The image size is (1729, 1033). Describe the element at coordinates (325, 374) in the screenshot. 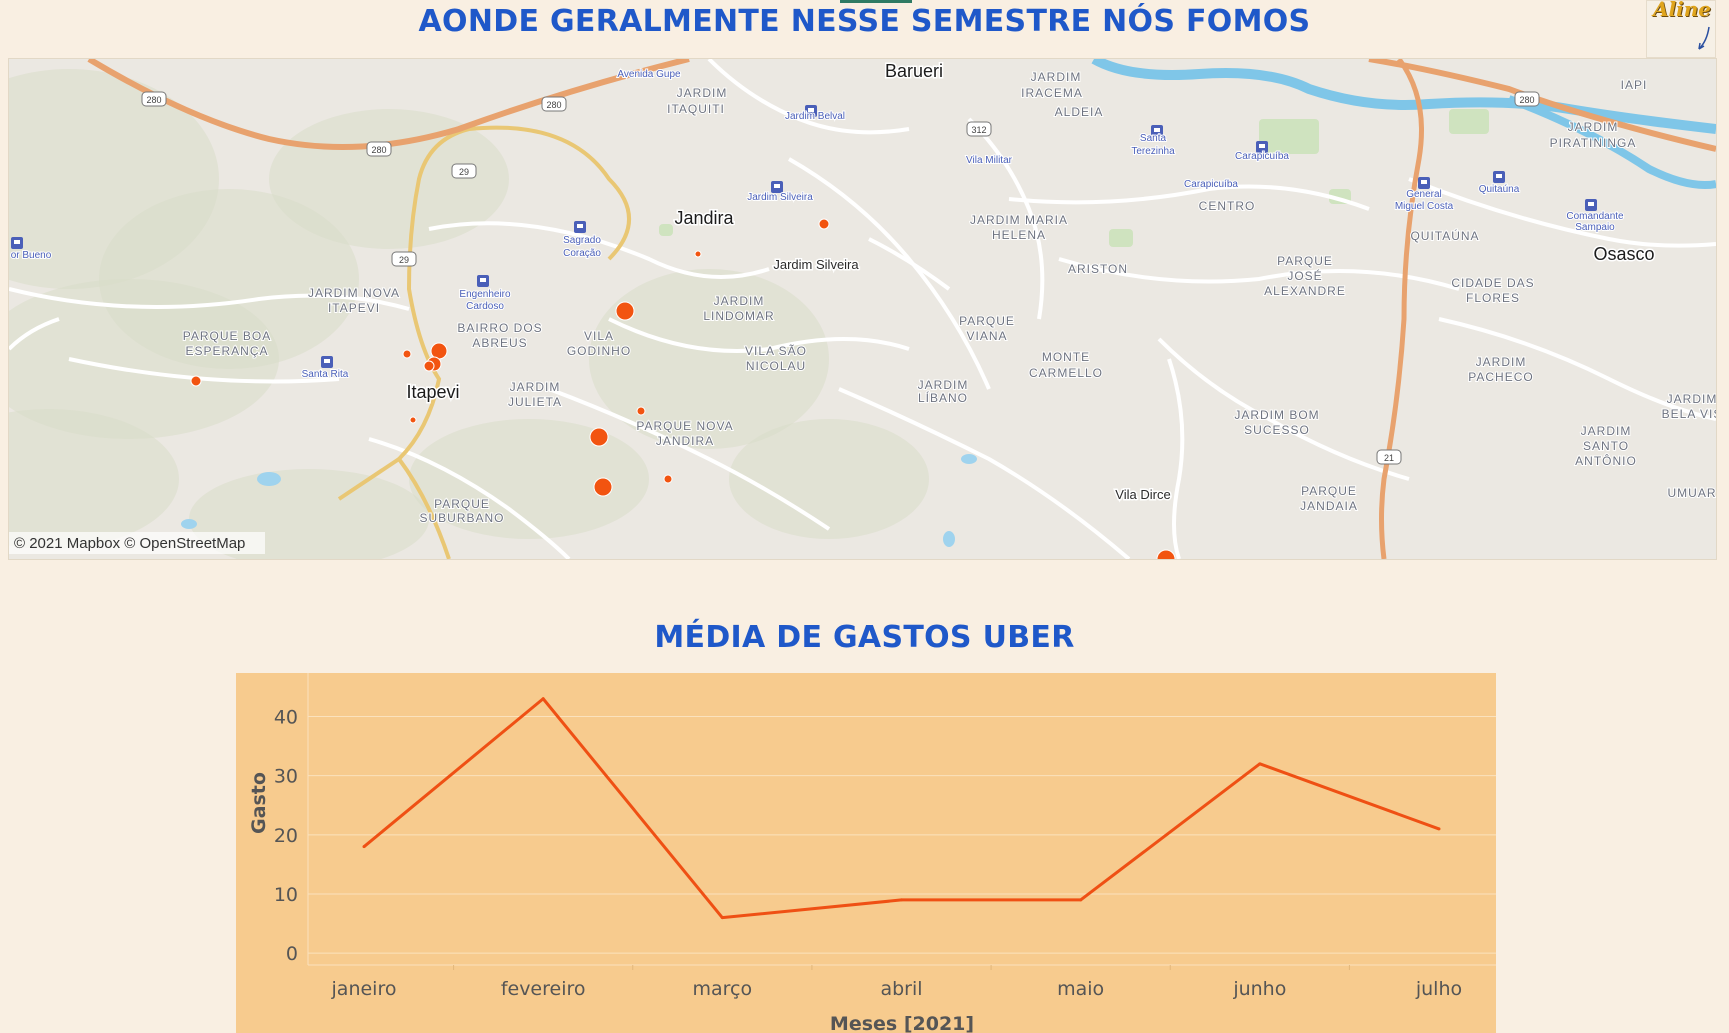

I see `map-place-label: Santa Rita` at that location.